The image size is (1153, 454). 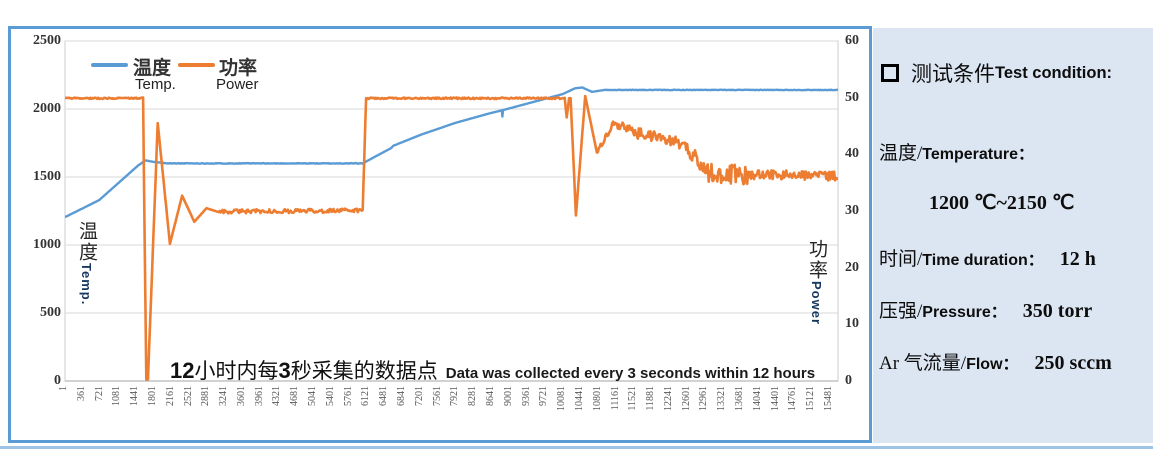 I want to click on temperature-label-en: Temperature：, so click(x=978, y=154).